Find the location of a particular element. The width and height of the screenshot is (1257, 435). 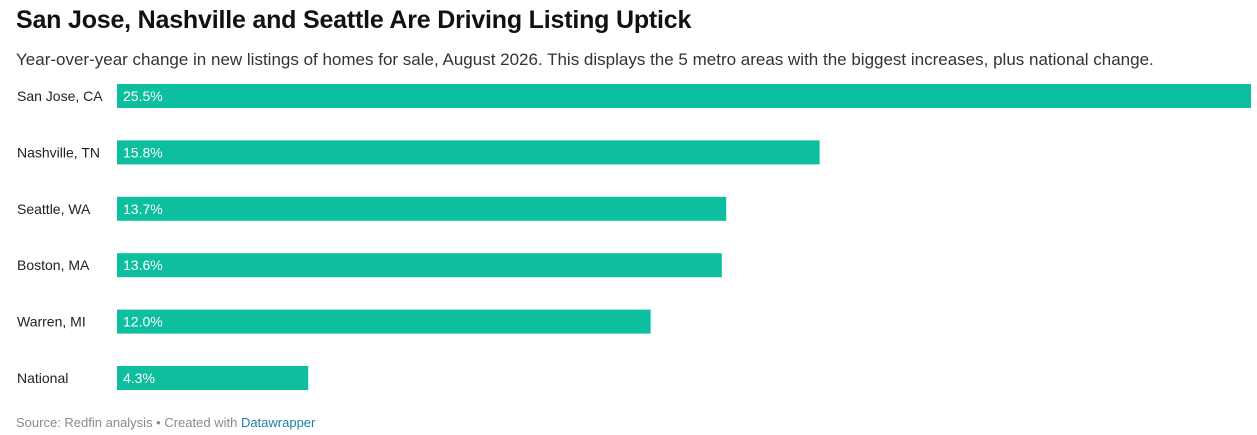

value-label: 13.7% is located at coordinates (143, 209).